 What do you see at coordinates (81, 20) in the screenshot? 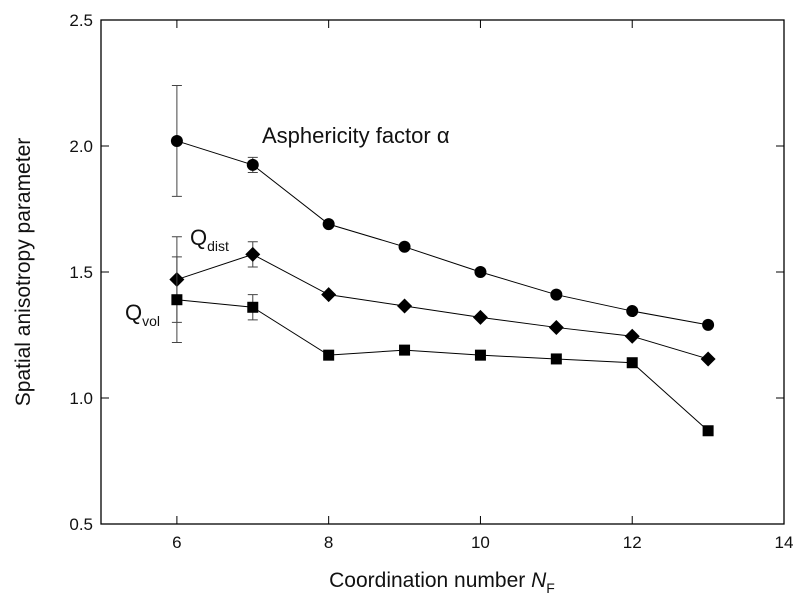
I see `y-tick-label: 2.5` at bounding box center [81, 20].